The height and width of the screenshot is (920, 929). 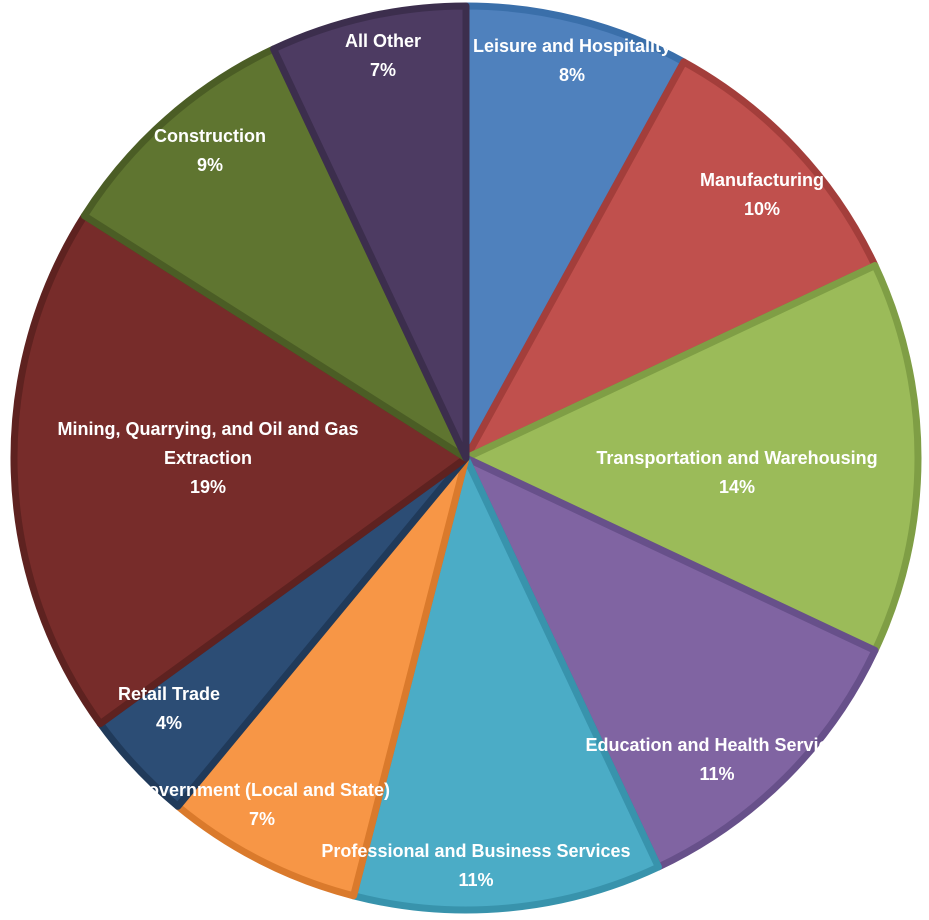 I want to click on pie-label-construction: Construction 9%, so click(x=210, y=150).